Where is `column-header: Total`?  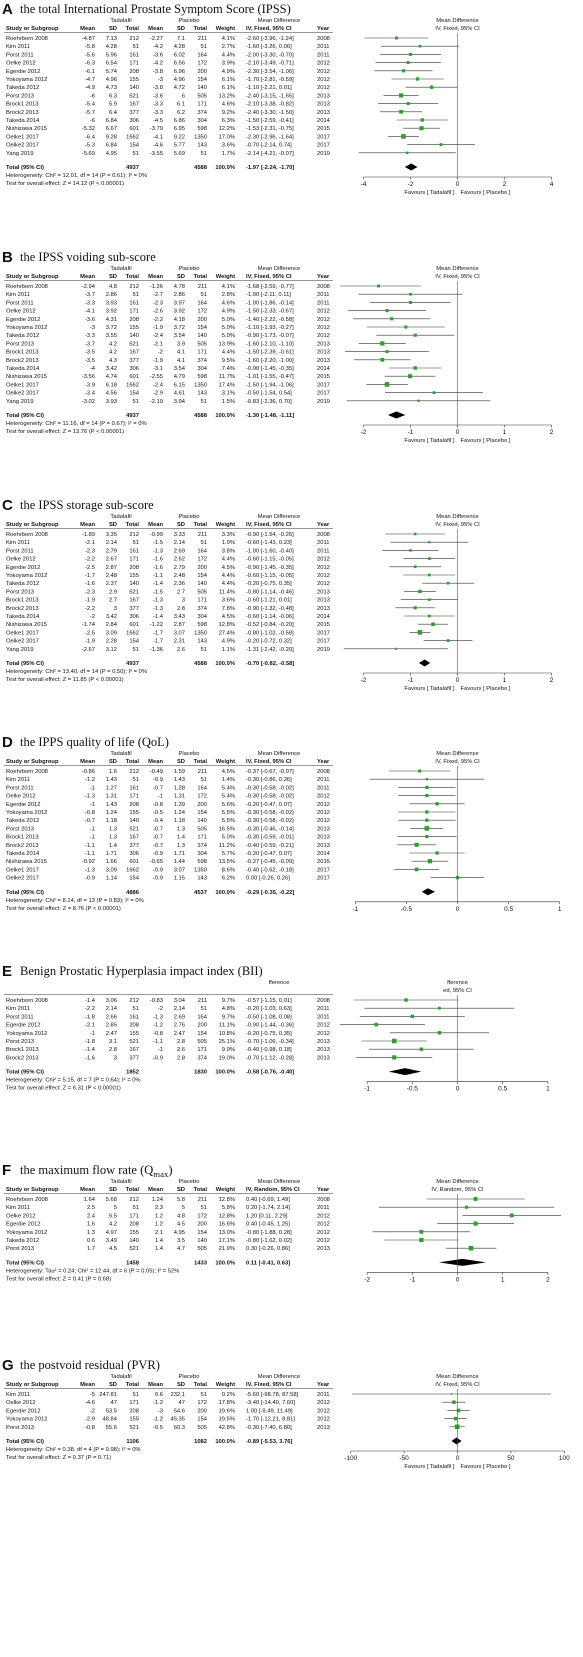 column-header: Total is located at coordinates (133, 1385).